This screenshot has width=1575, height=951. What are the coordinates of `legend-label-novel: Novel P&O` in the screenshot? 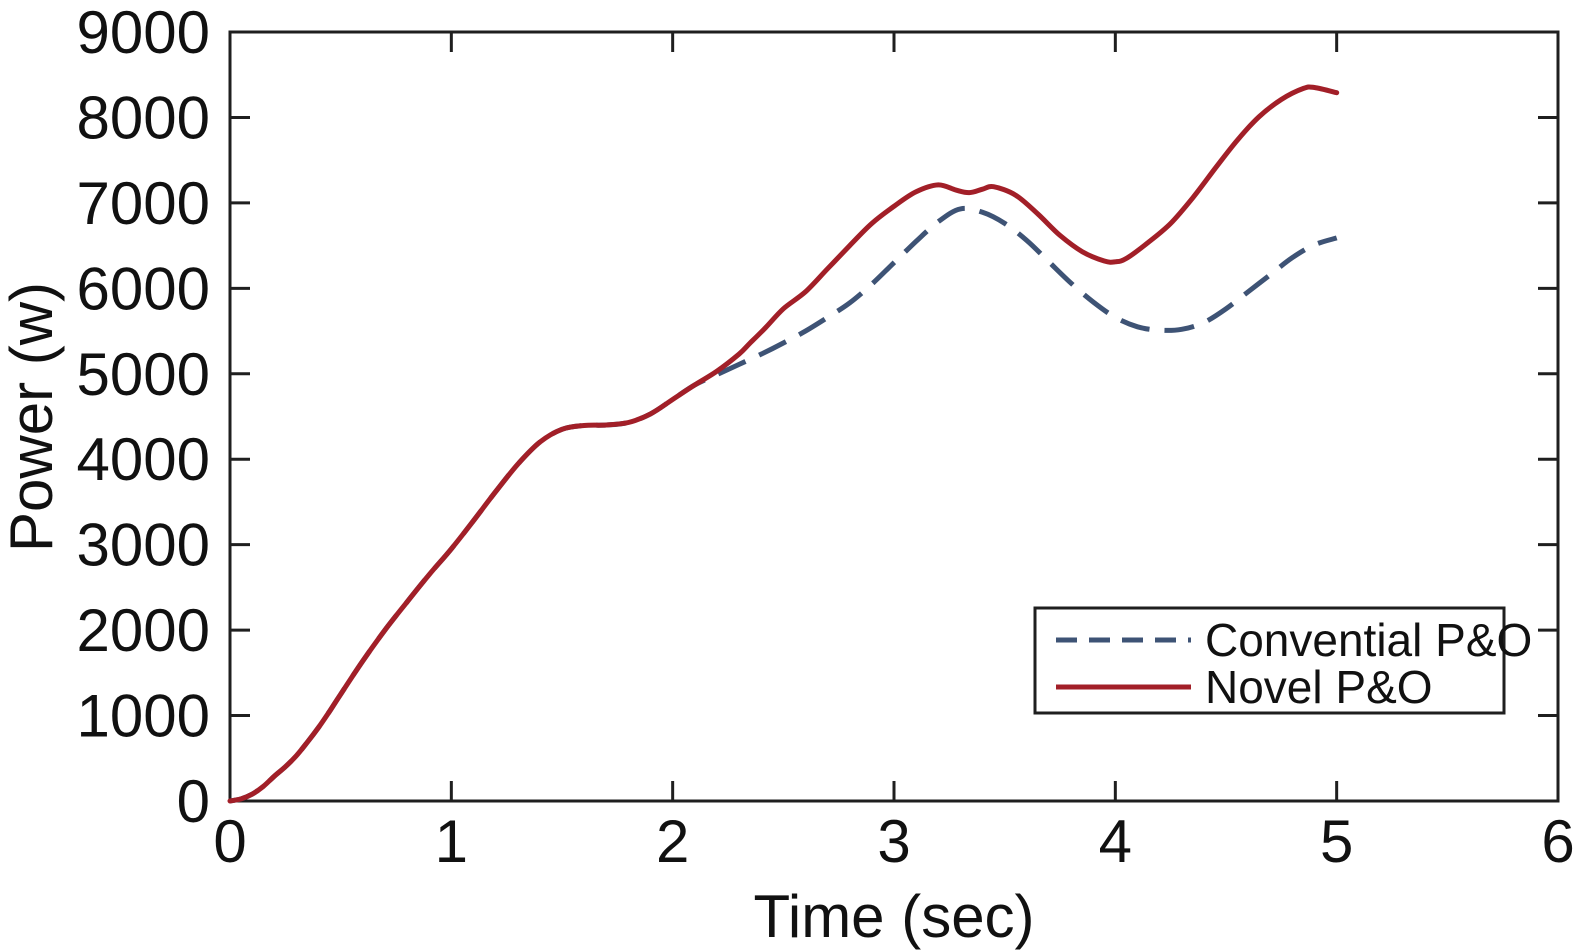 It's located at (1319, 687).